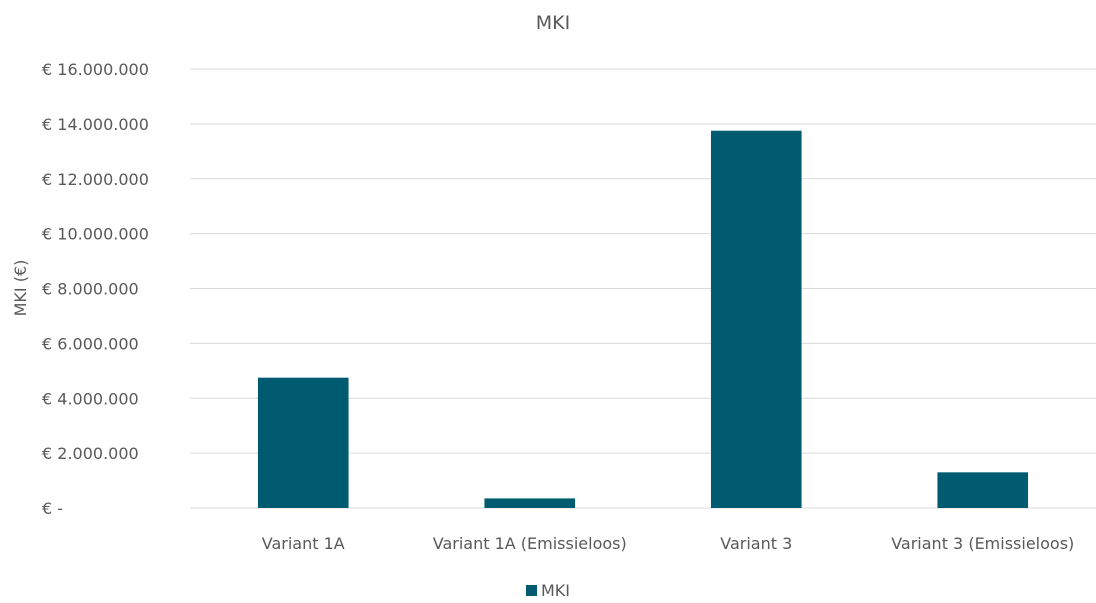 This screenshot has height=603, width=1096. Describe the element at coordinates (982, 543) in the screenshot. I see `x-category-label: Variant 3 (Emissieloos)` at that location.